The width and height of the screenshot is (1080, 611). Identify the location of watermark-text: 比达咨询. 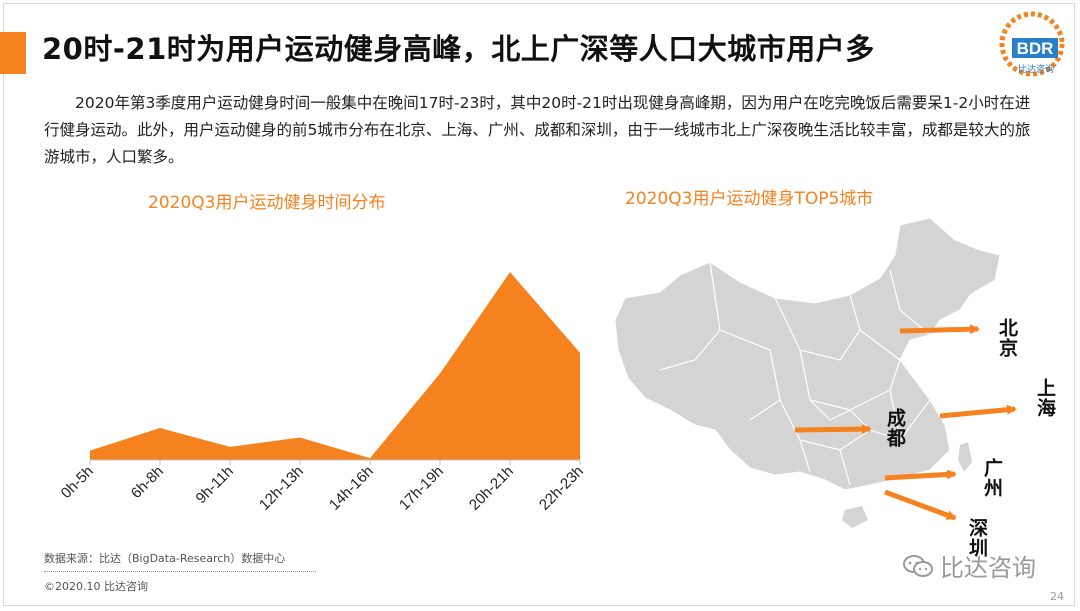
(988, 568).